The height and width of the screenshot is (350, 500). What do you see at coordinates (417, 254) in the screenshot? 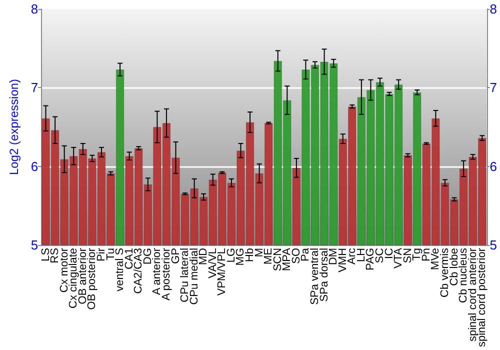
I see `x-tick-label: Tg` at bounding box center [417, 254].